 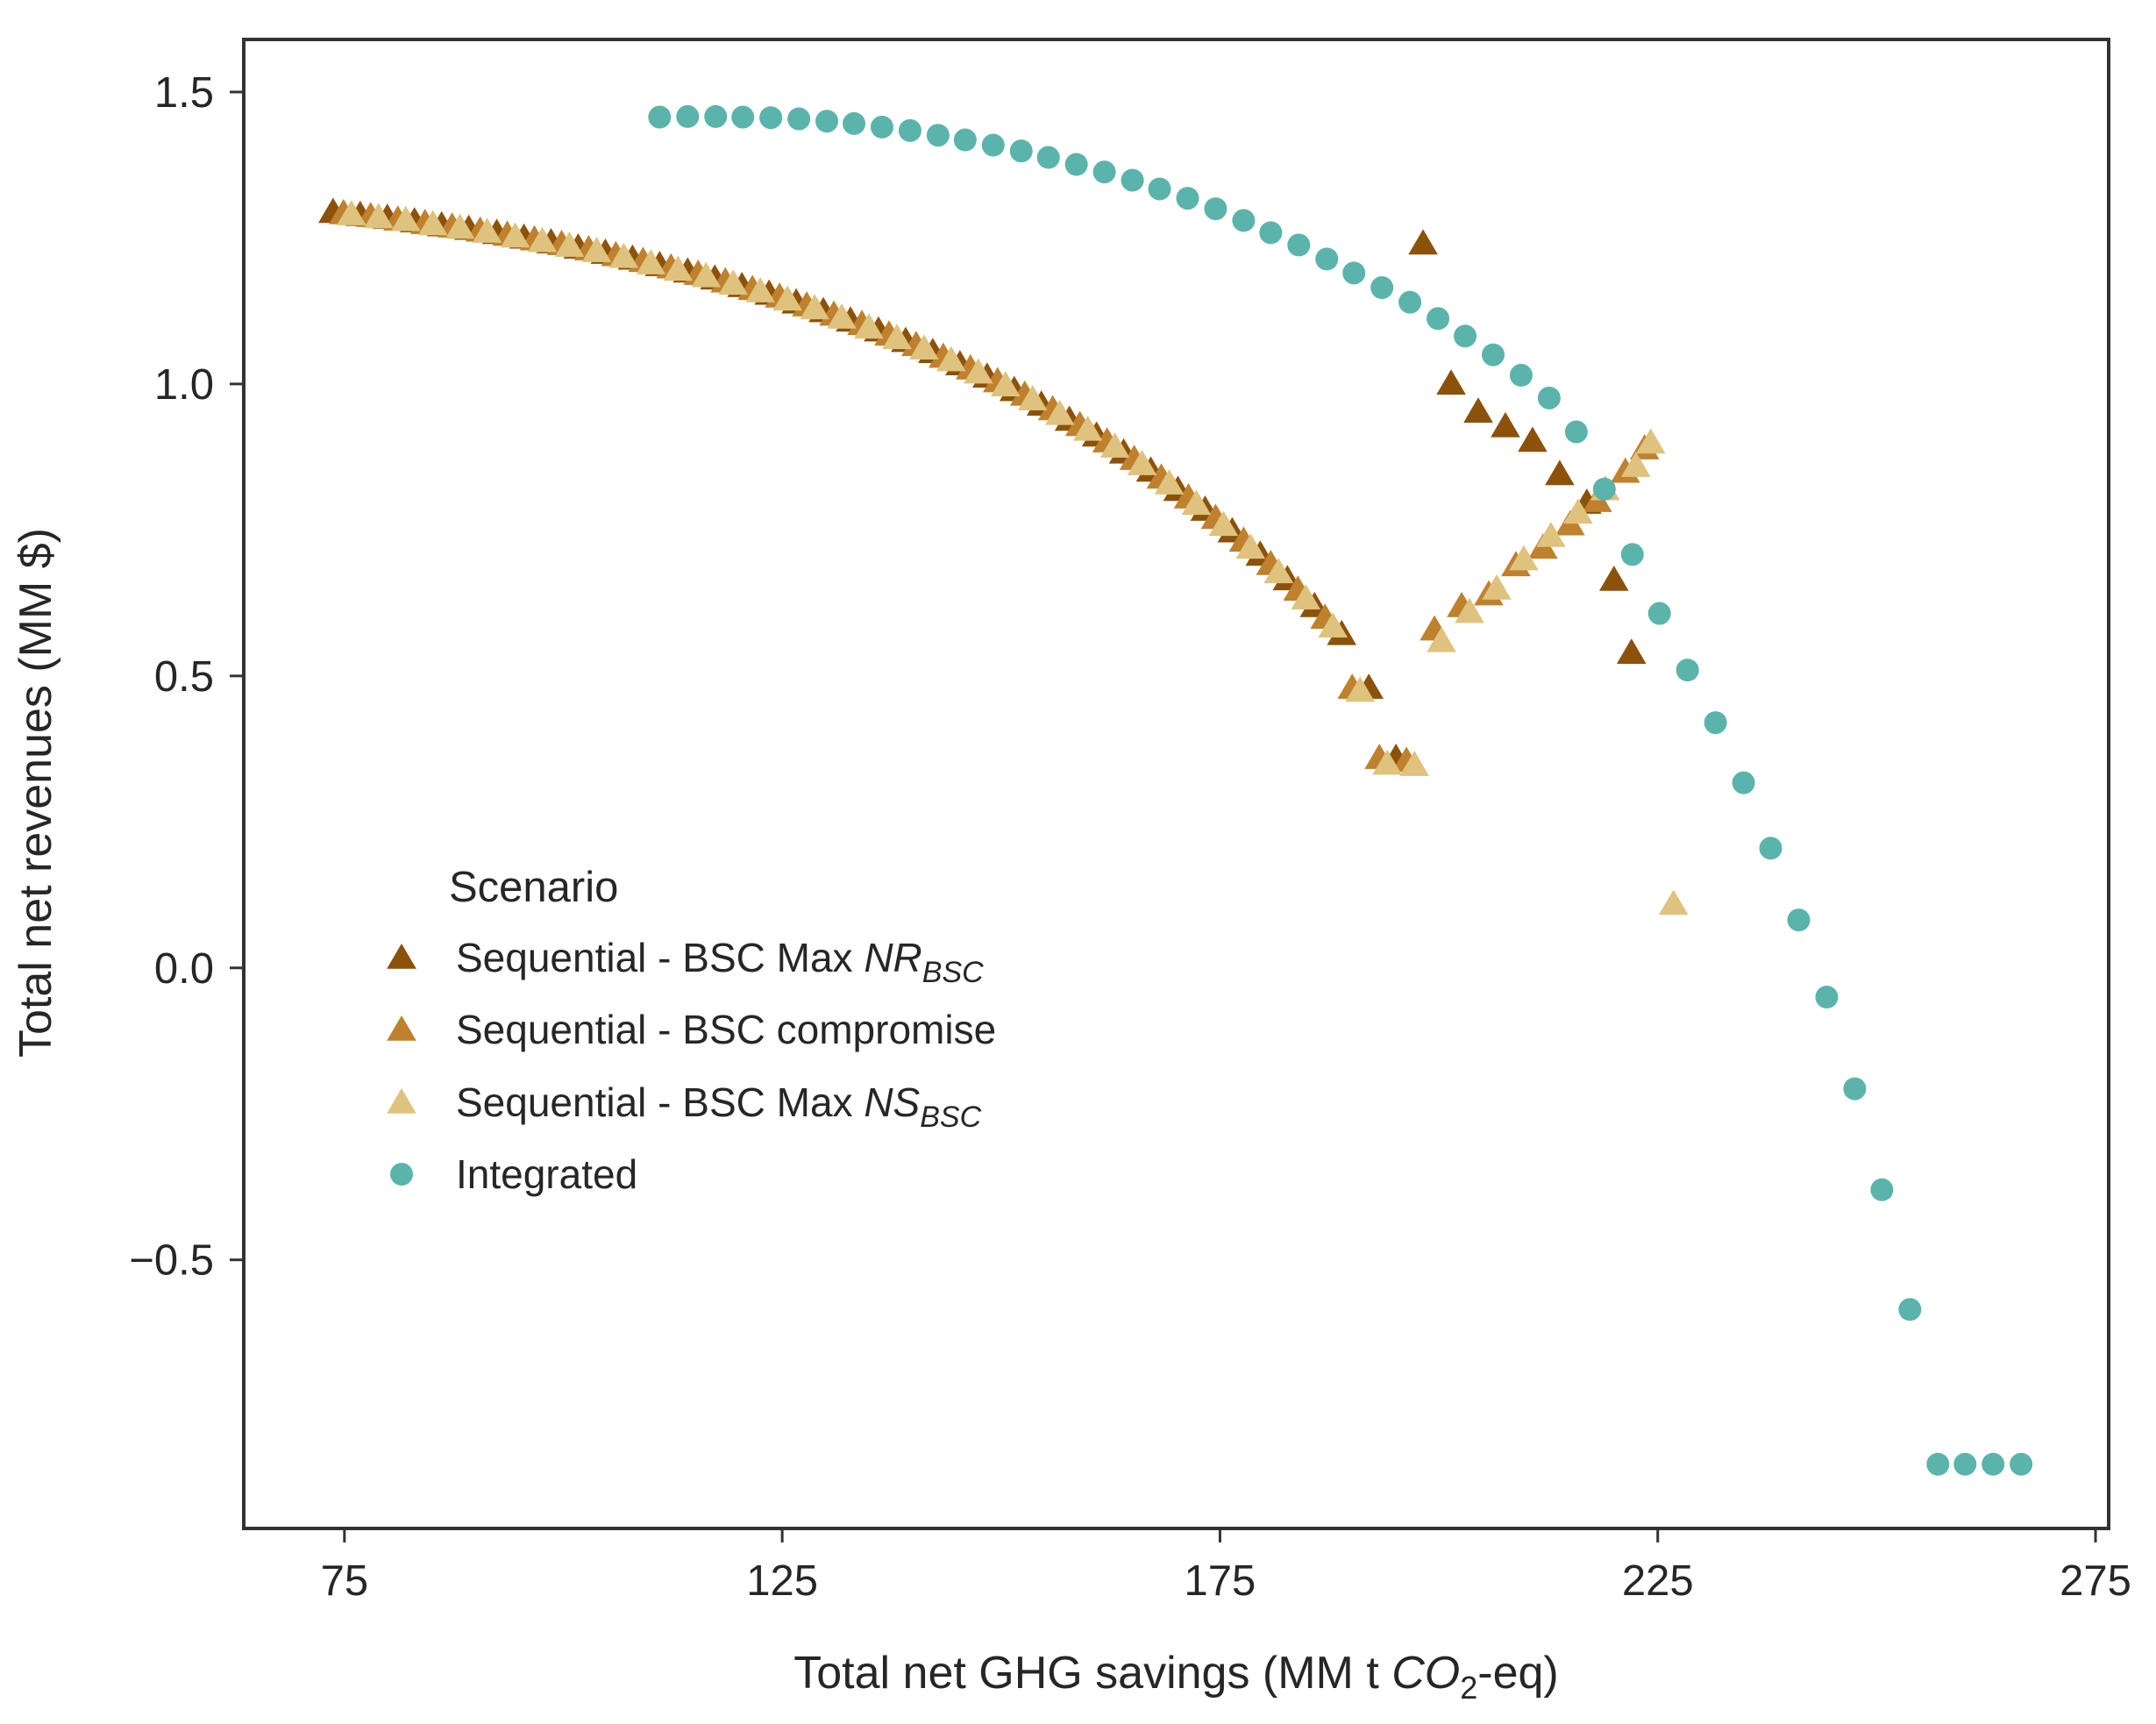 What do you see at coordinates (184, 969) in the screenshot?
I see `y-tick-label: 0.0` at bounding box center [184, 969].